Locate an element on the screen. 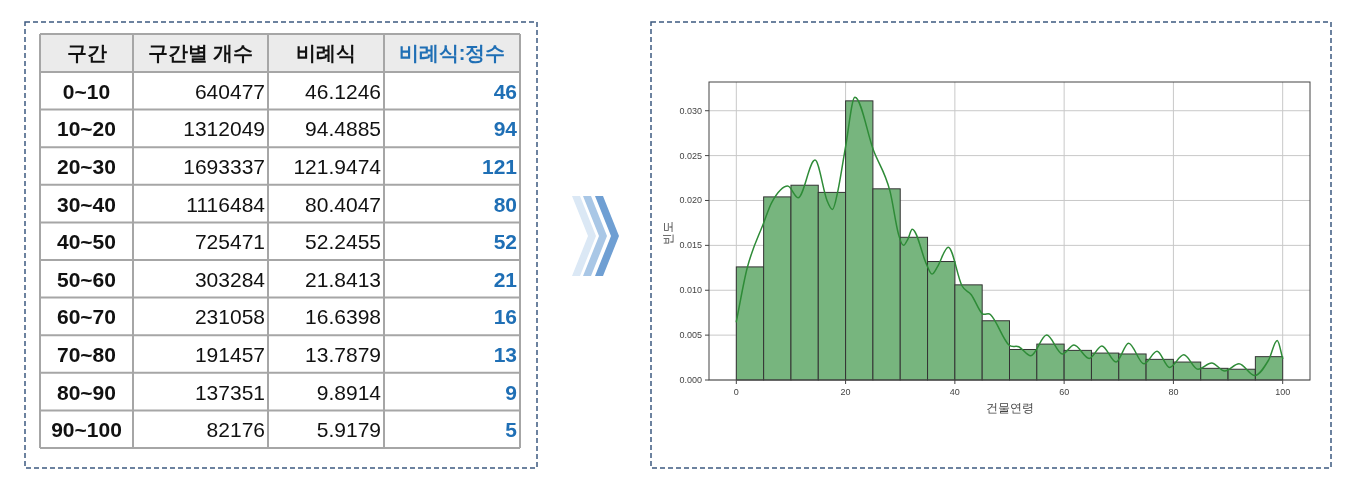 The width and height of the screenshot is (1357, 491). category-label: 60~70 is located at coordinates (86, 317).